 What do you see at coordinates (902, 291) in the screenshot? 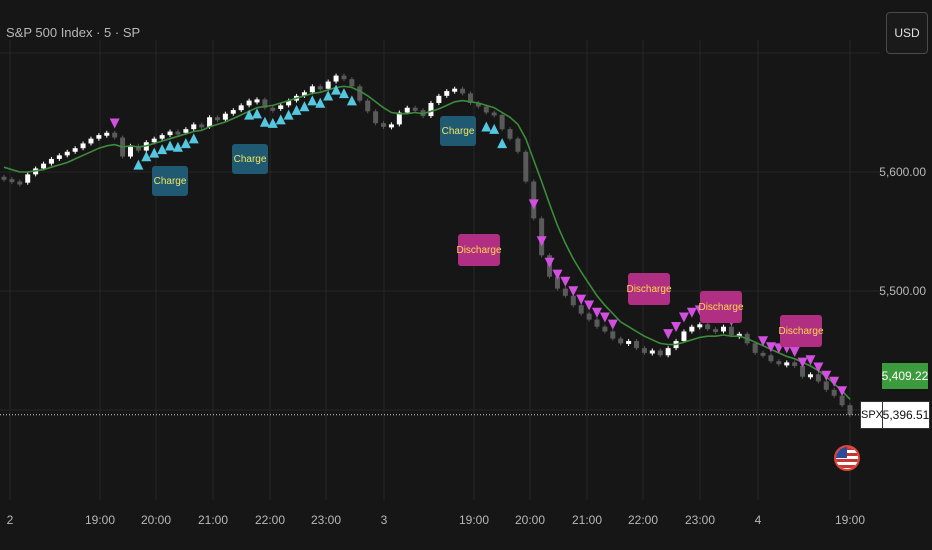
I see `price-tick-label: 5,500.00` at bounding box center [902, 291].